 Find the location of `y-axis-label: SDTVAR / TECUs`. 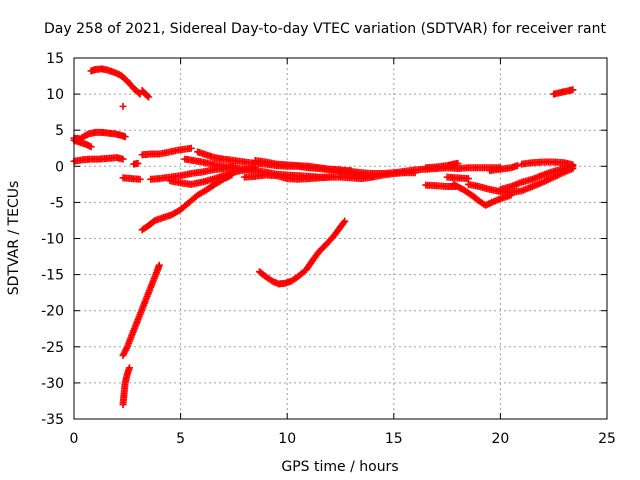

y-axis-label: SDTVAR / TECUs is located at coordinates (14, 238).